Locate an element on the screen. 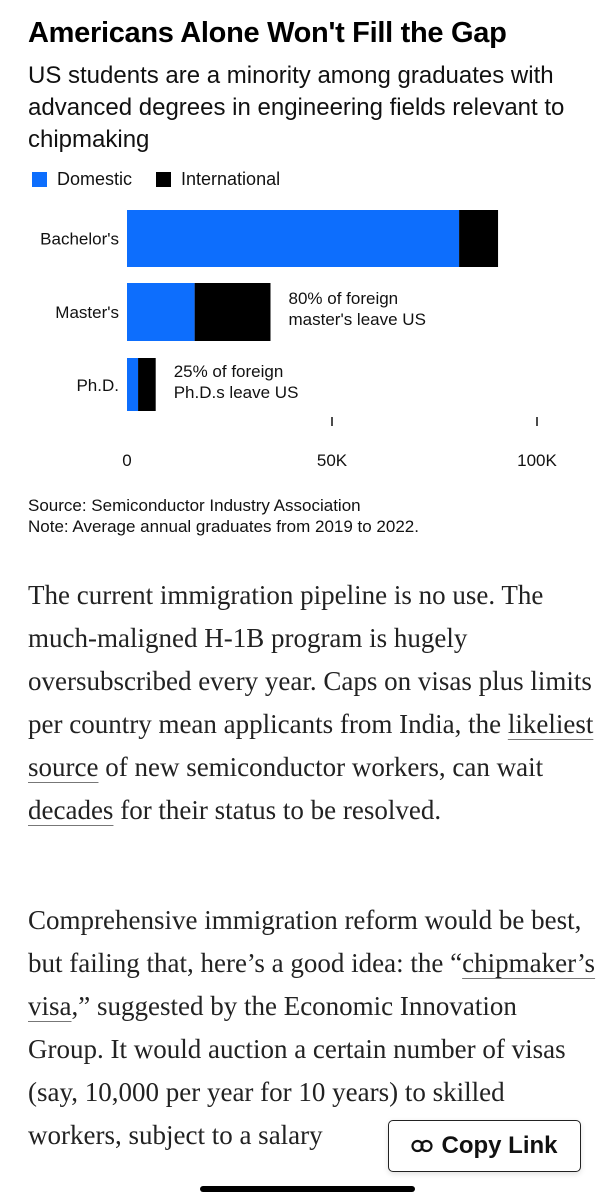 This screenshot has width=615, height=1200. legend-swatch-international is located at coordinates (164, 179).